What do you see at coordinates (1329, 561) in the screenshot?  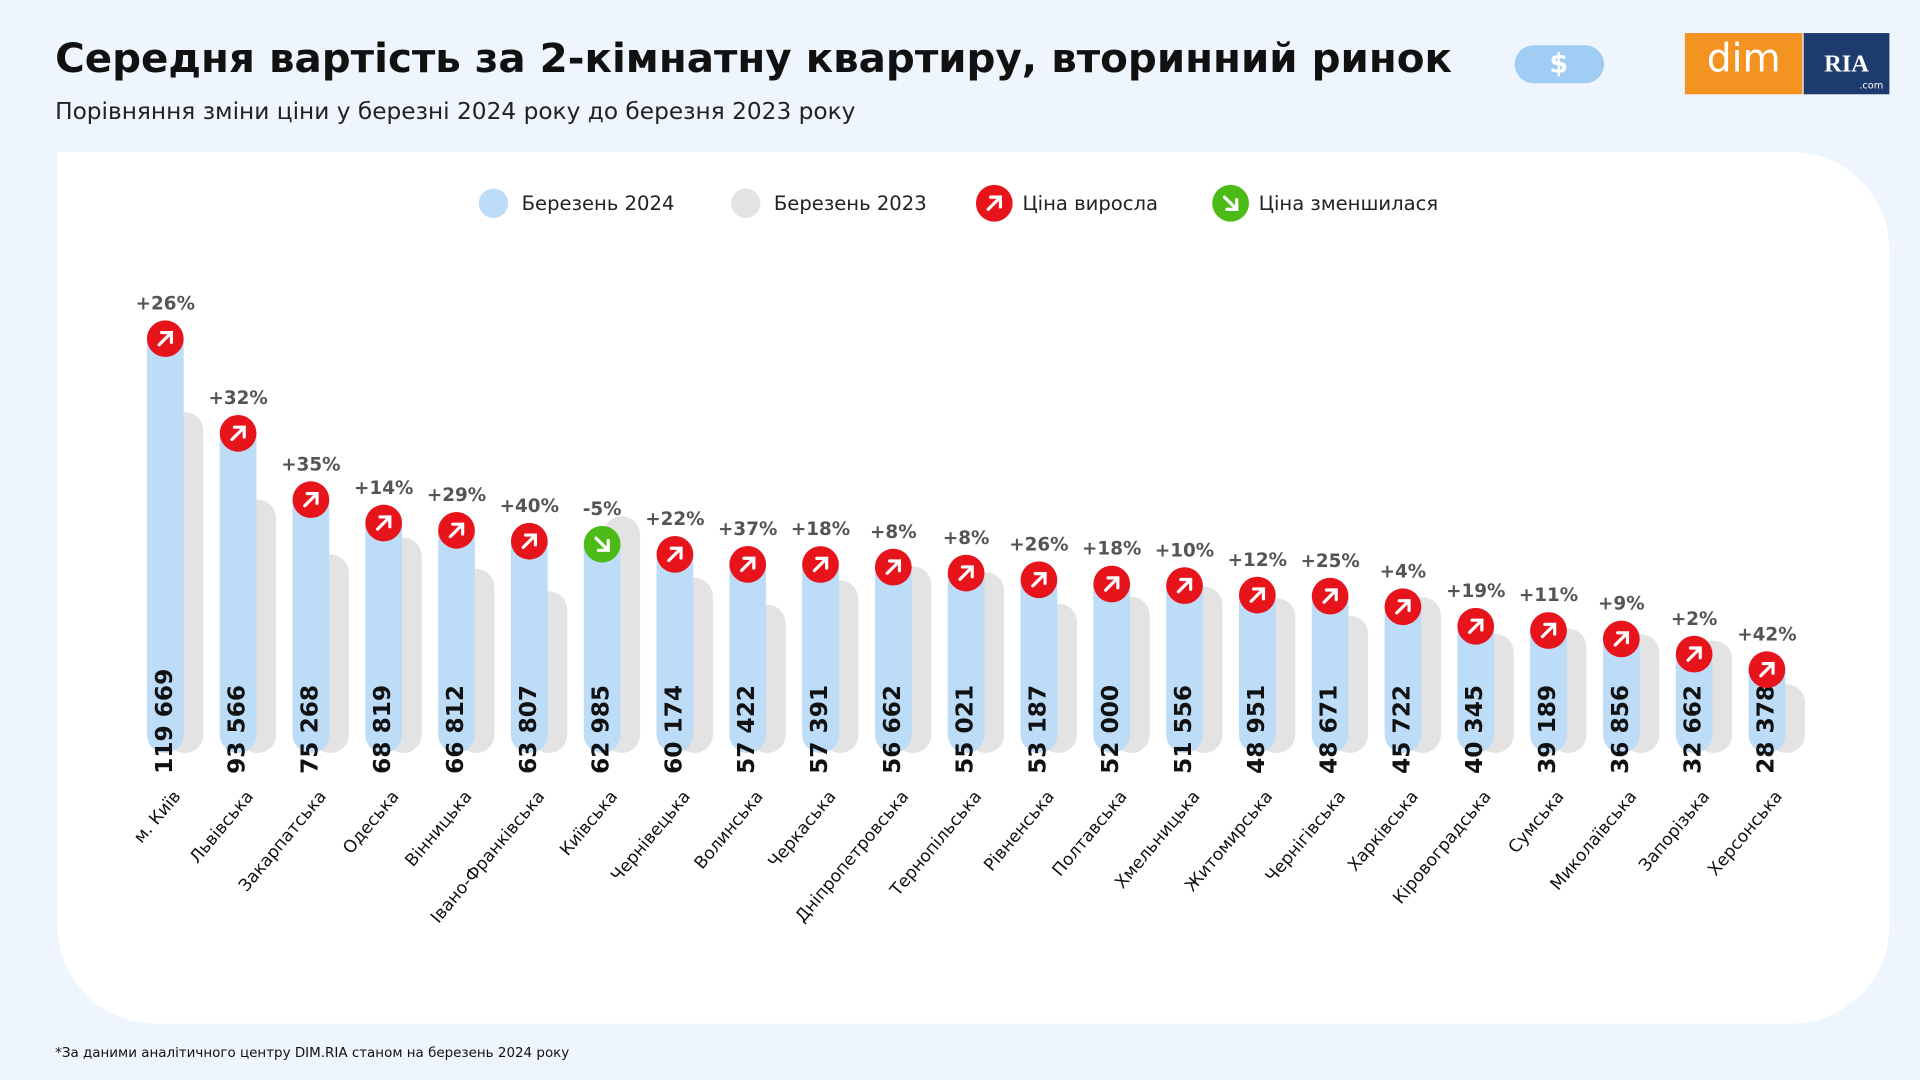 I see `change-label: +25%` at bounding box center [1329, 561].